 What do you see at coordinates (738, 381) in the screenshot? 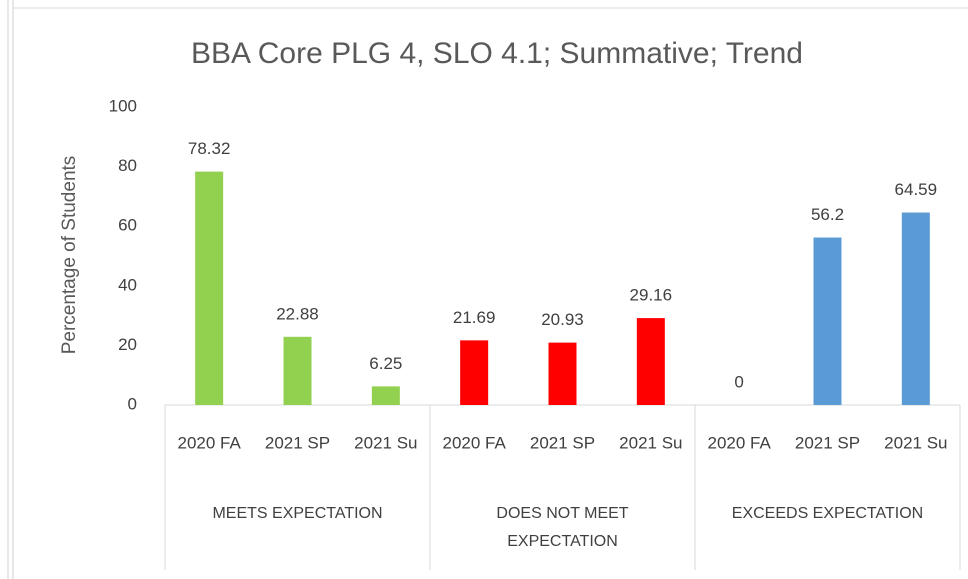
I see `data-label: 0` at bounding box center [738, 381].